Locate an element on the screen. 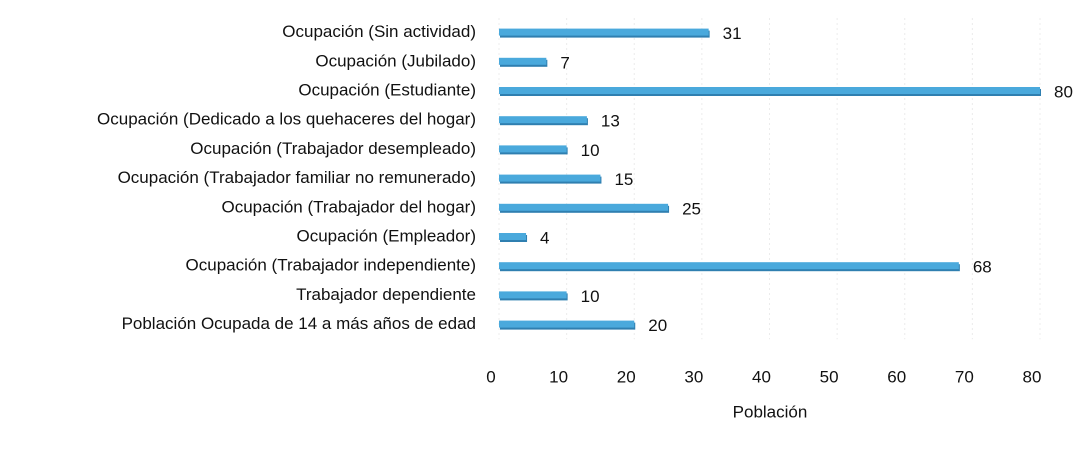 This screenshot has height=450, width=1078. data-label: 80 is located at coordinates (1063, 91).